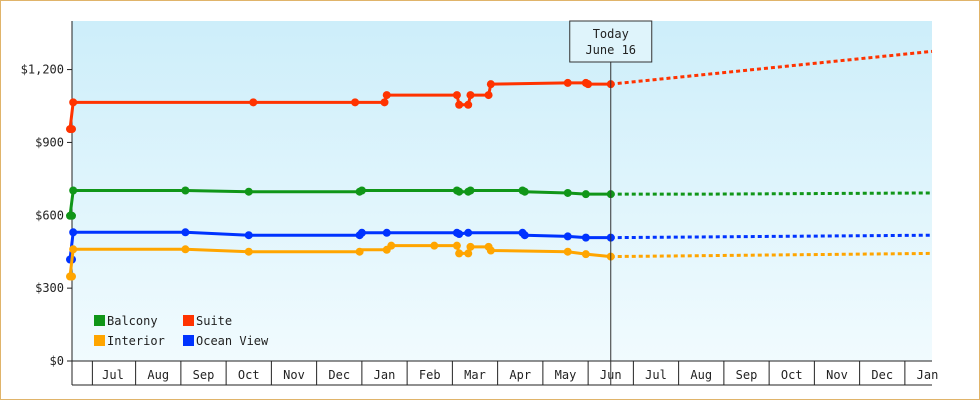 The image size is (980, 401). I want to click on series-ocean-view, so click(499, 246).